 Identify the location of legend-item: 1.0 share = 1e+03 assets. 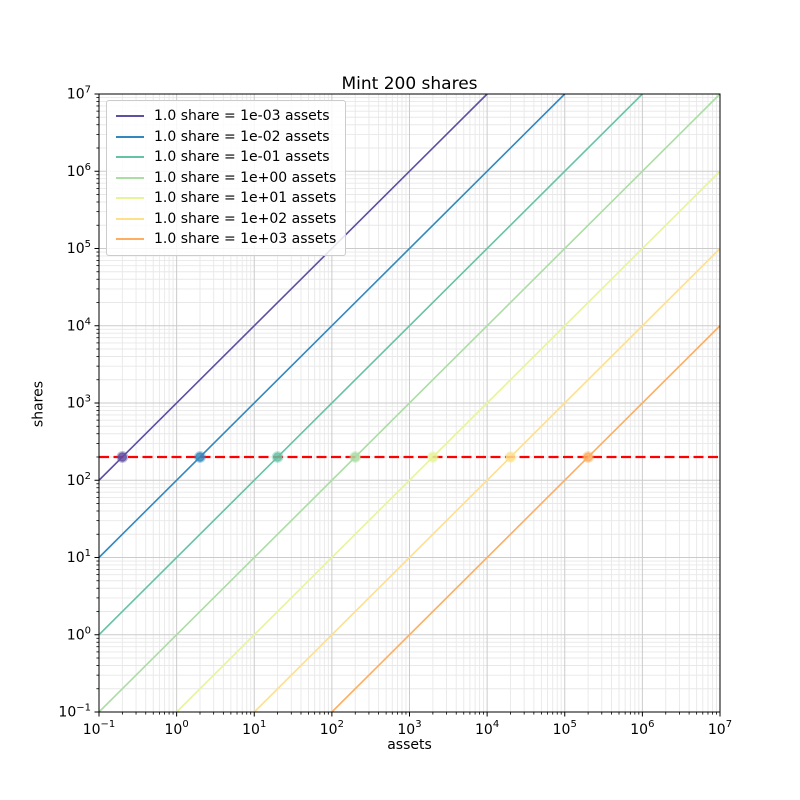
(226, 239).